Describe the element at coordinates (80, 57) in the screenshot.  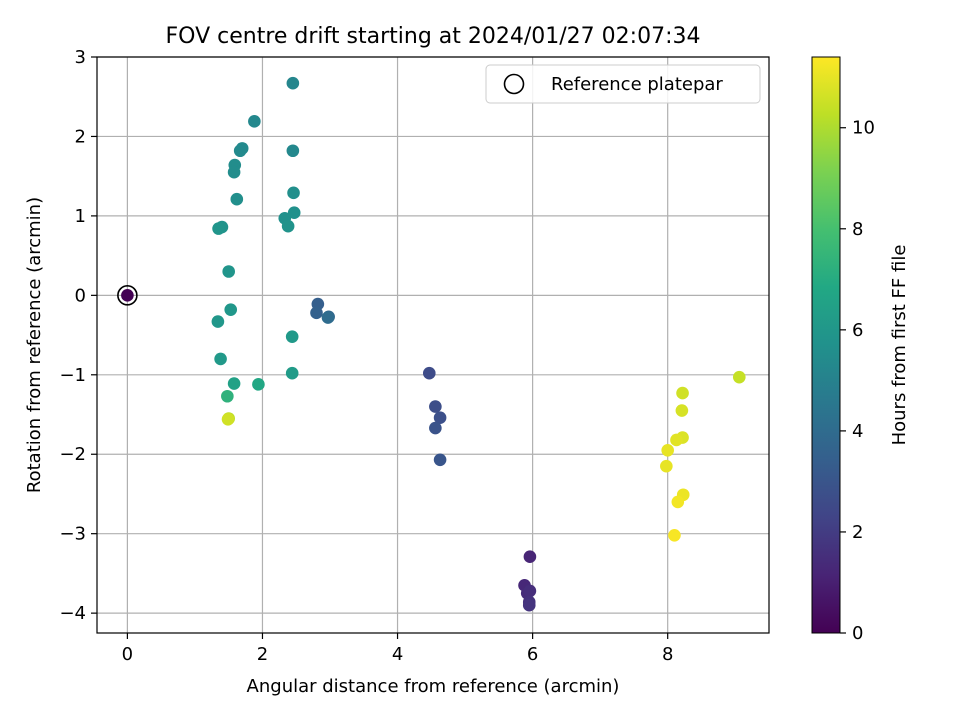
I see `y-tick-label: 3` at that location.